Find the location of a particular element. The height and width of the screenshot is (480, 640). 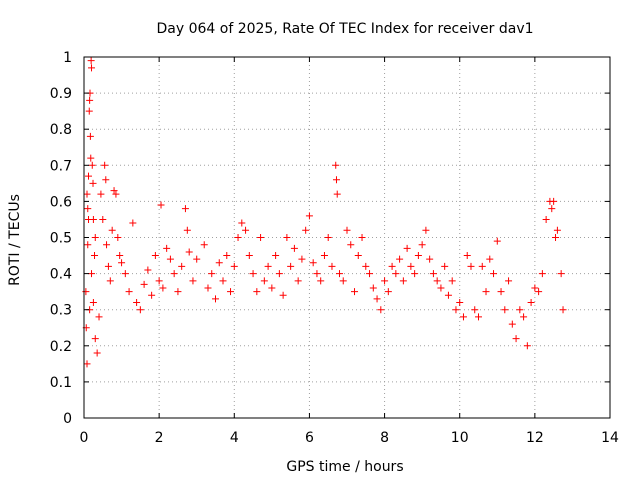

x-tick-label: 2 is located at coordinates (159, 438).